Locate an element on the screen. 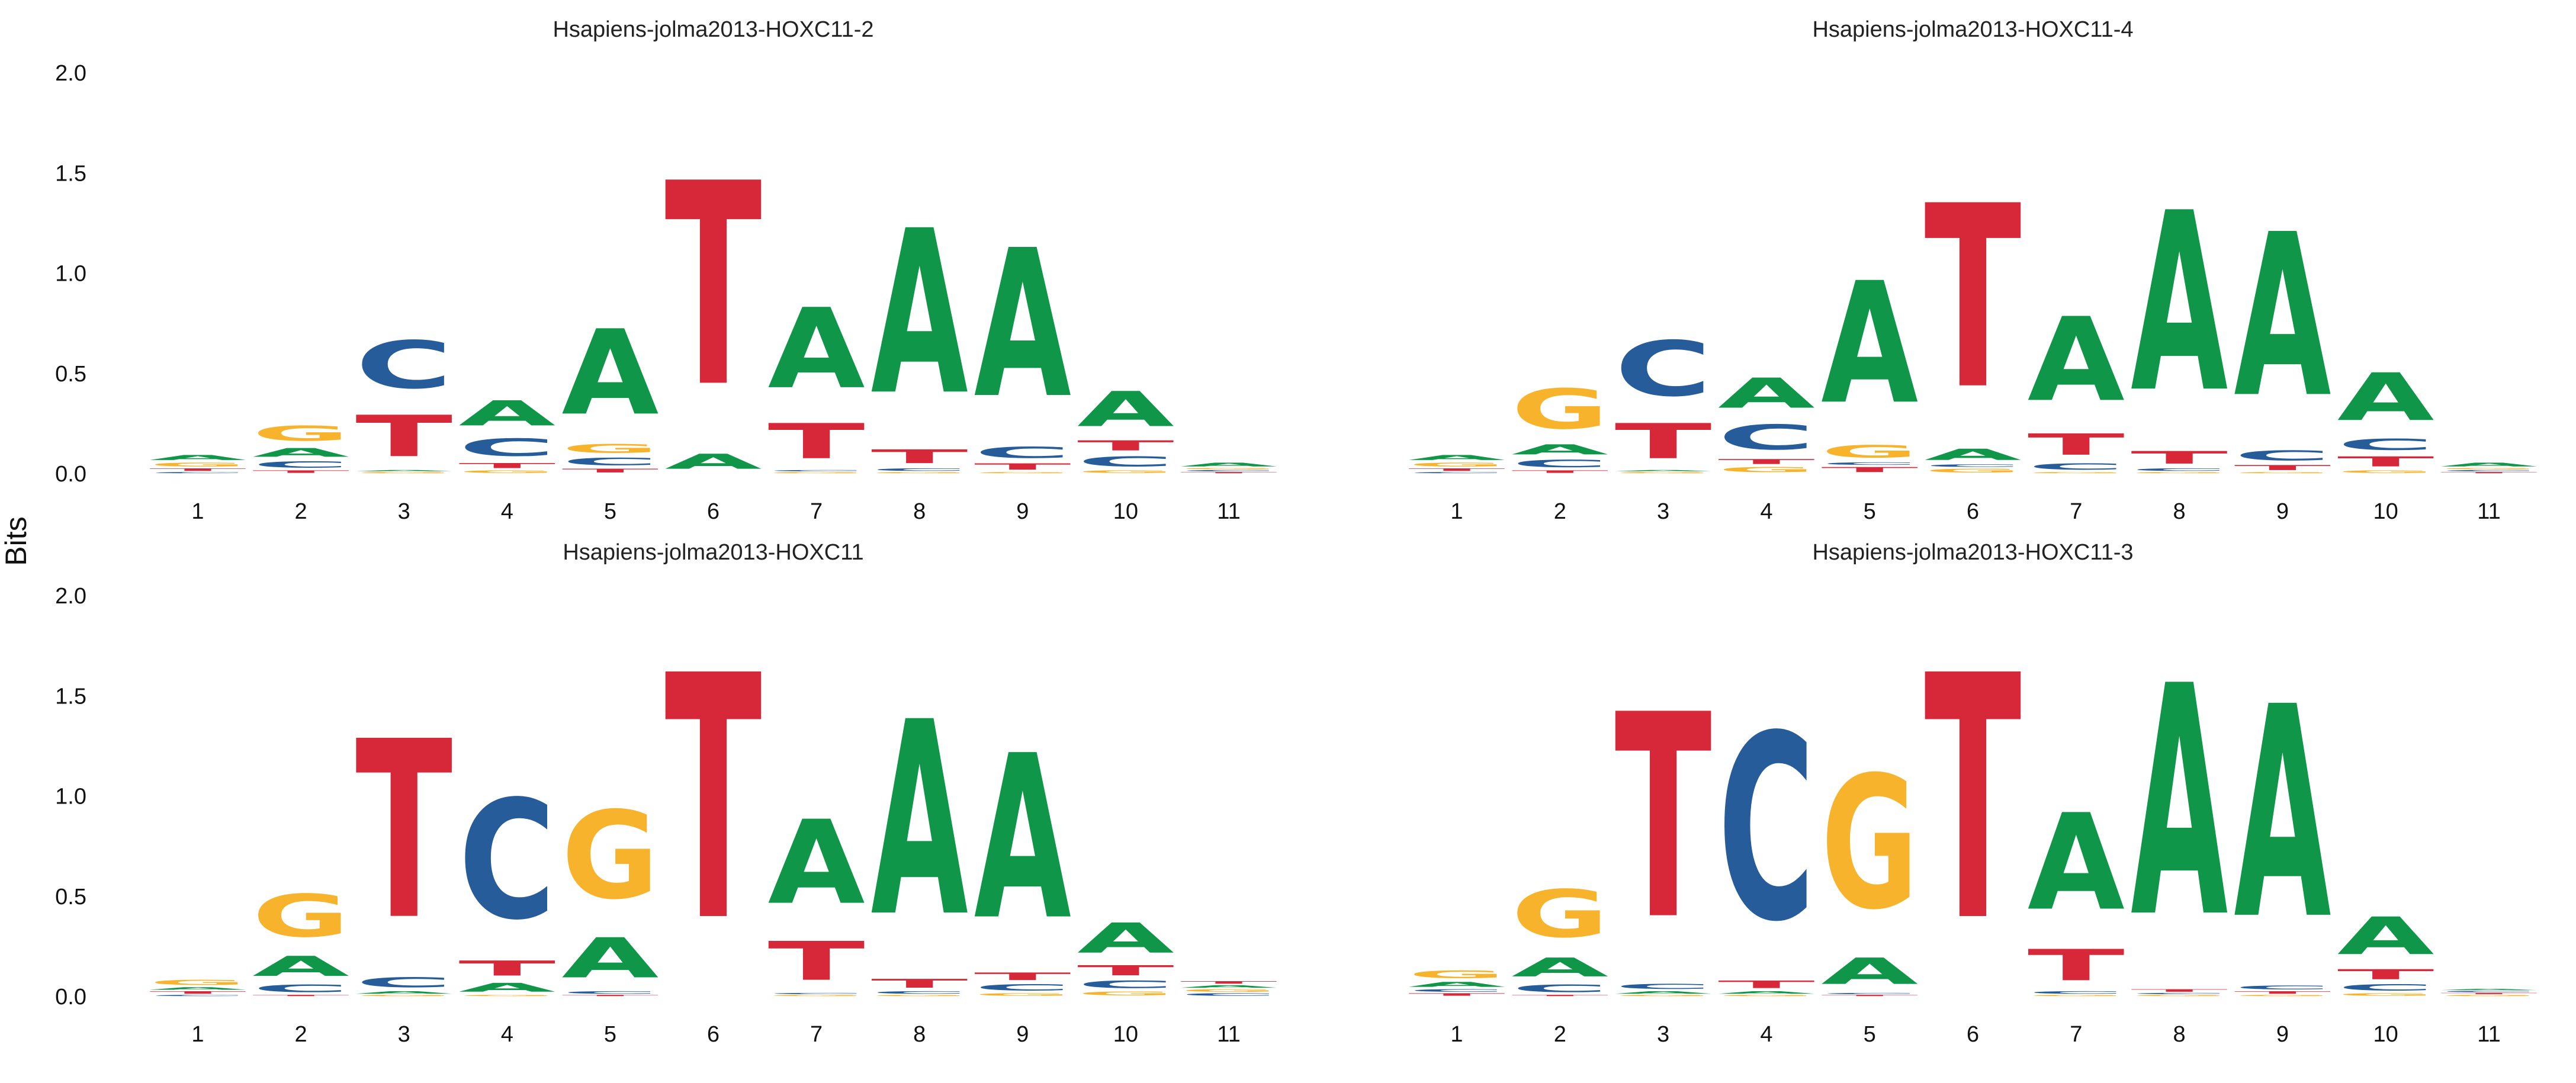 The width and height of the screenshot is (2576, 1083). x-tick-label: 5 is located at coordinates (610, 512).